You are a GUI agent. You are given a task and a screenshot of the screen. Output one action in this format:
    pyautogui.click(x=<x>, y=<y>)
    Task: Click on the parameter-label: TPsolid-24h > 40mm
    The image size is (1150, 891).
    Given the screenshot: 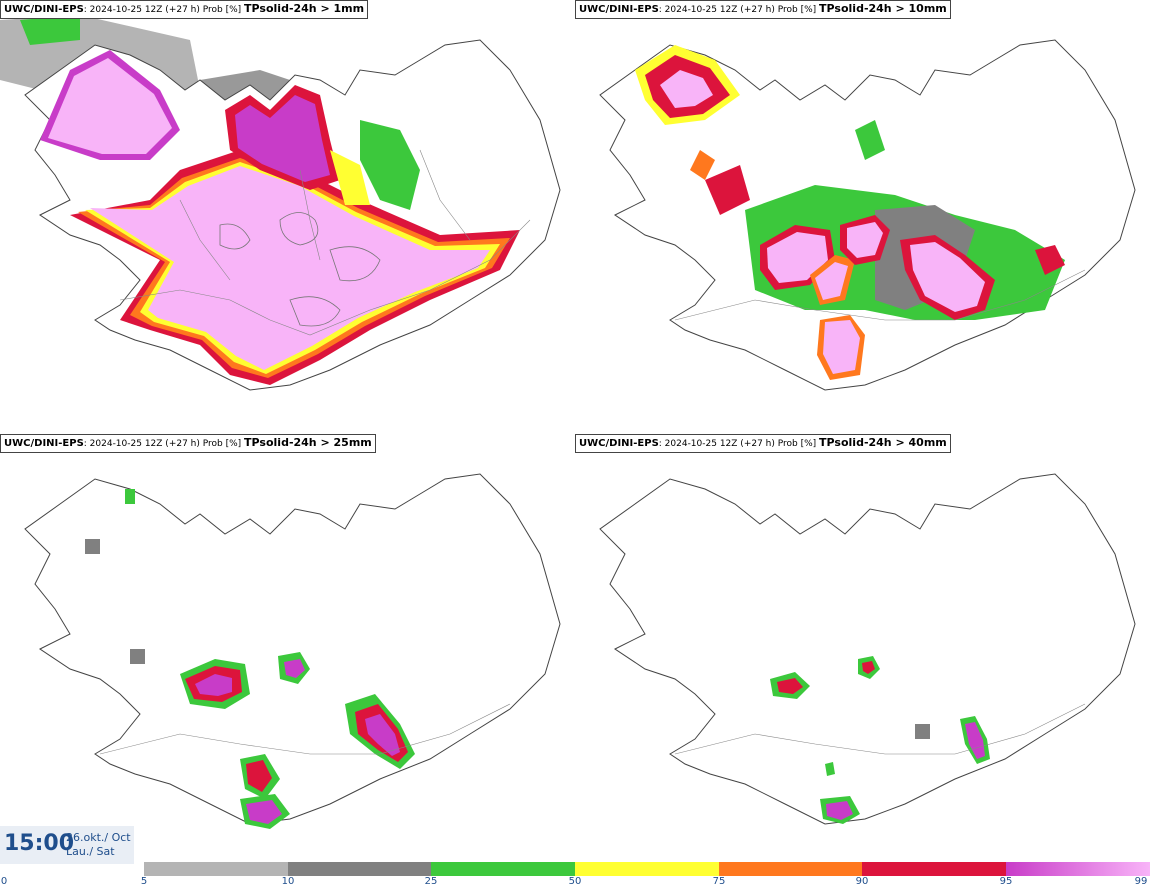 What is the action you would take?
    pyautogui.click(x=883, y=442)
    